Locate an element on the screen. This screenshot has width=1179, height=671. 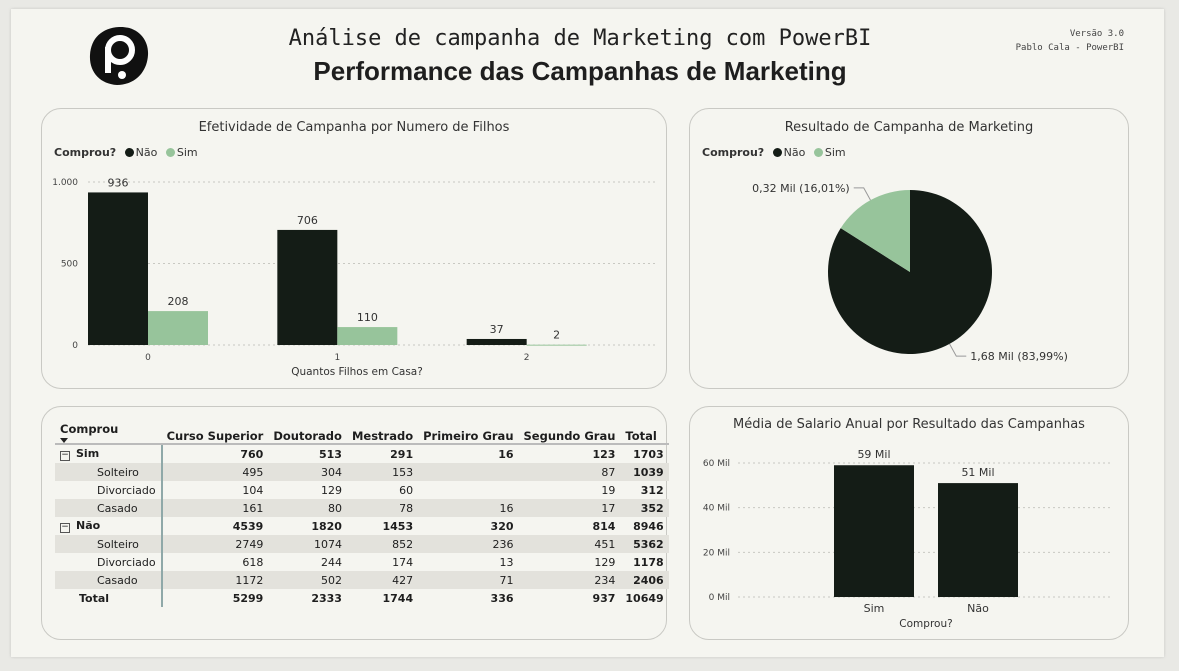
column-header: Curso Superior is located at coordinates (215, 433).